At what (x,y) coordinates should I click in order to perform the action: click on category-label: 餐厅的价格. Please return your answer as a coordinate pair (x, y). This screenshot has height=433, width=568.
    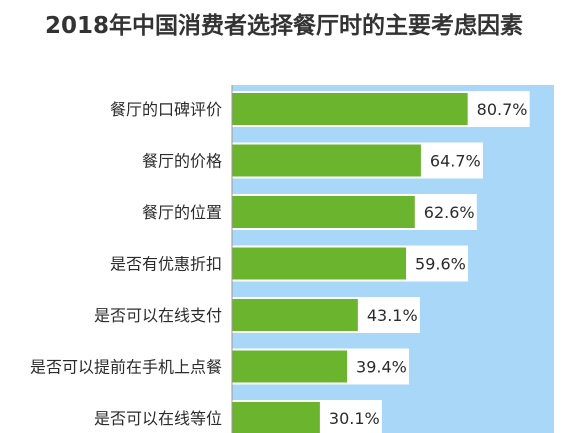
    Looking at the image, I should click on (182, 161).